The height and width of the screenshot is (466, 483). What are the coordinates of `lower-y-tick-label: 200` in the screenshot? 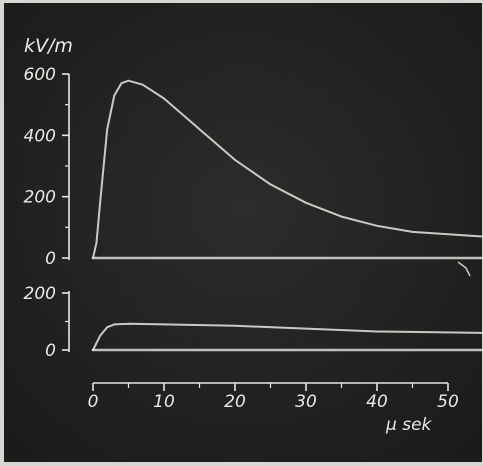 It's located at (40, 294).